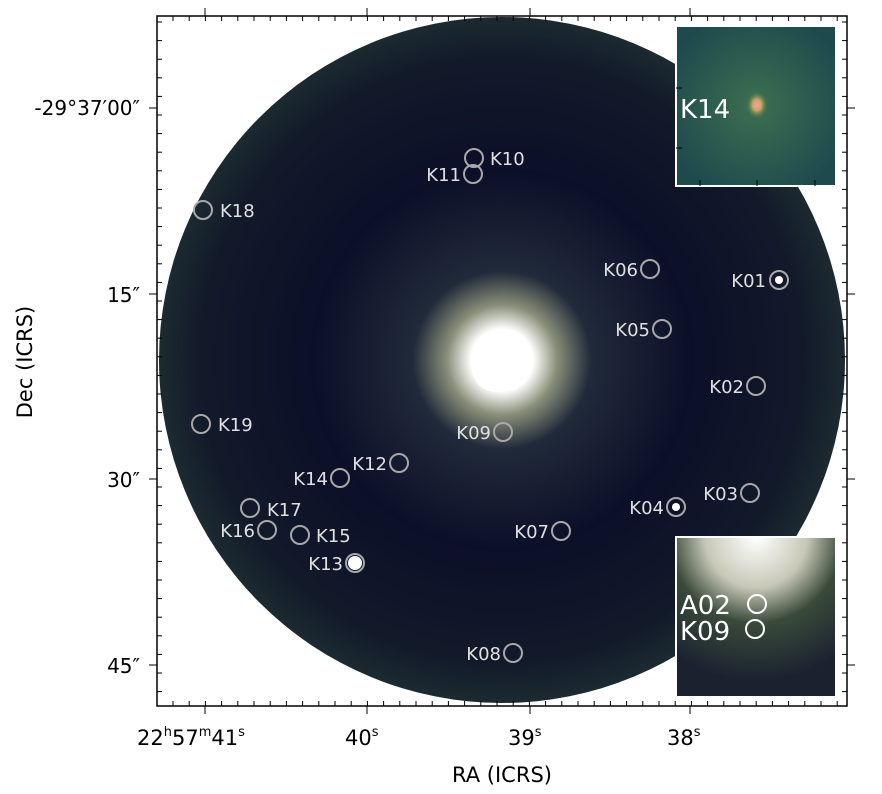 This screenshot has height=794, width=882. I want to click on source-k10: K10, so click(494, 159).